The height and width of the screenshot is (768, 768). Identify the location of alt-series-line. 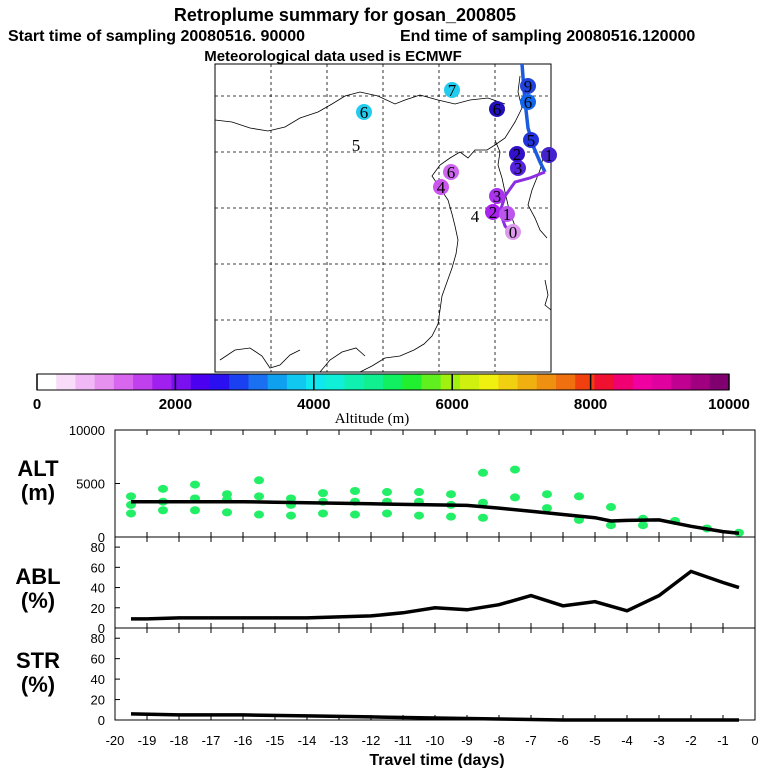
(435, 517).